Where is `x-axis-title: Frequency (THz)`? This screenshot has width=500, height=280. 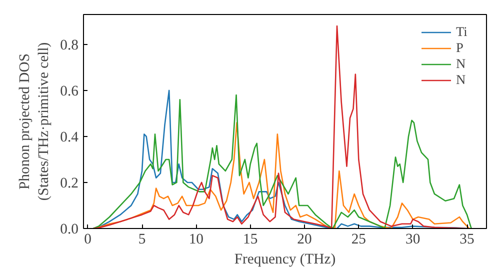
x-axis-title: Frequency (THz) is located at coordinates (285, 260).